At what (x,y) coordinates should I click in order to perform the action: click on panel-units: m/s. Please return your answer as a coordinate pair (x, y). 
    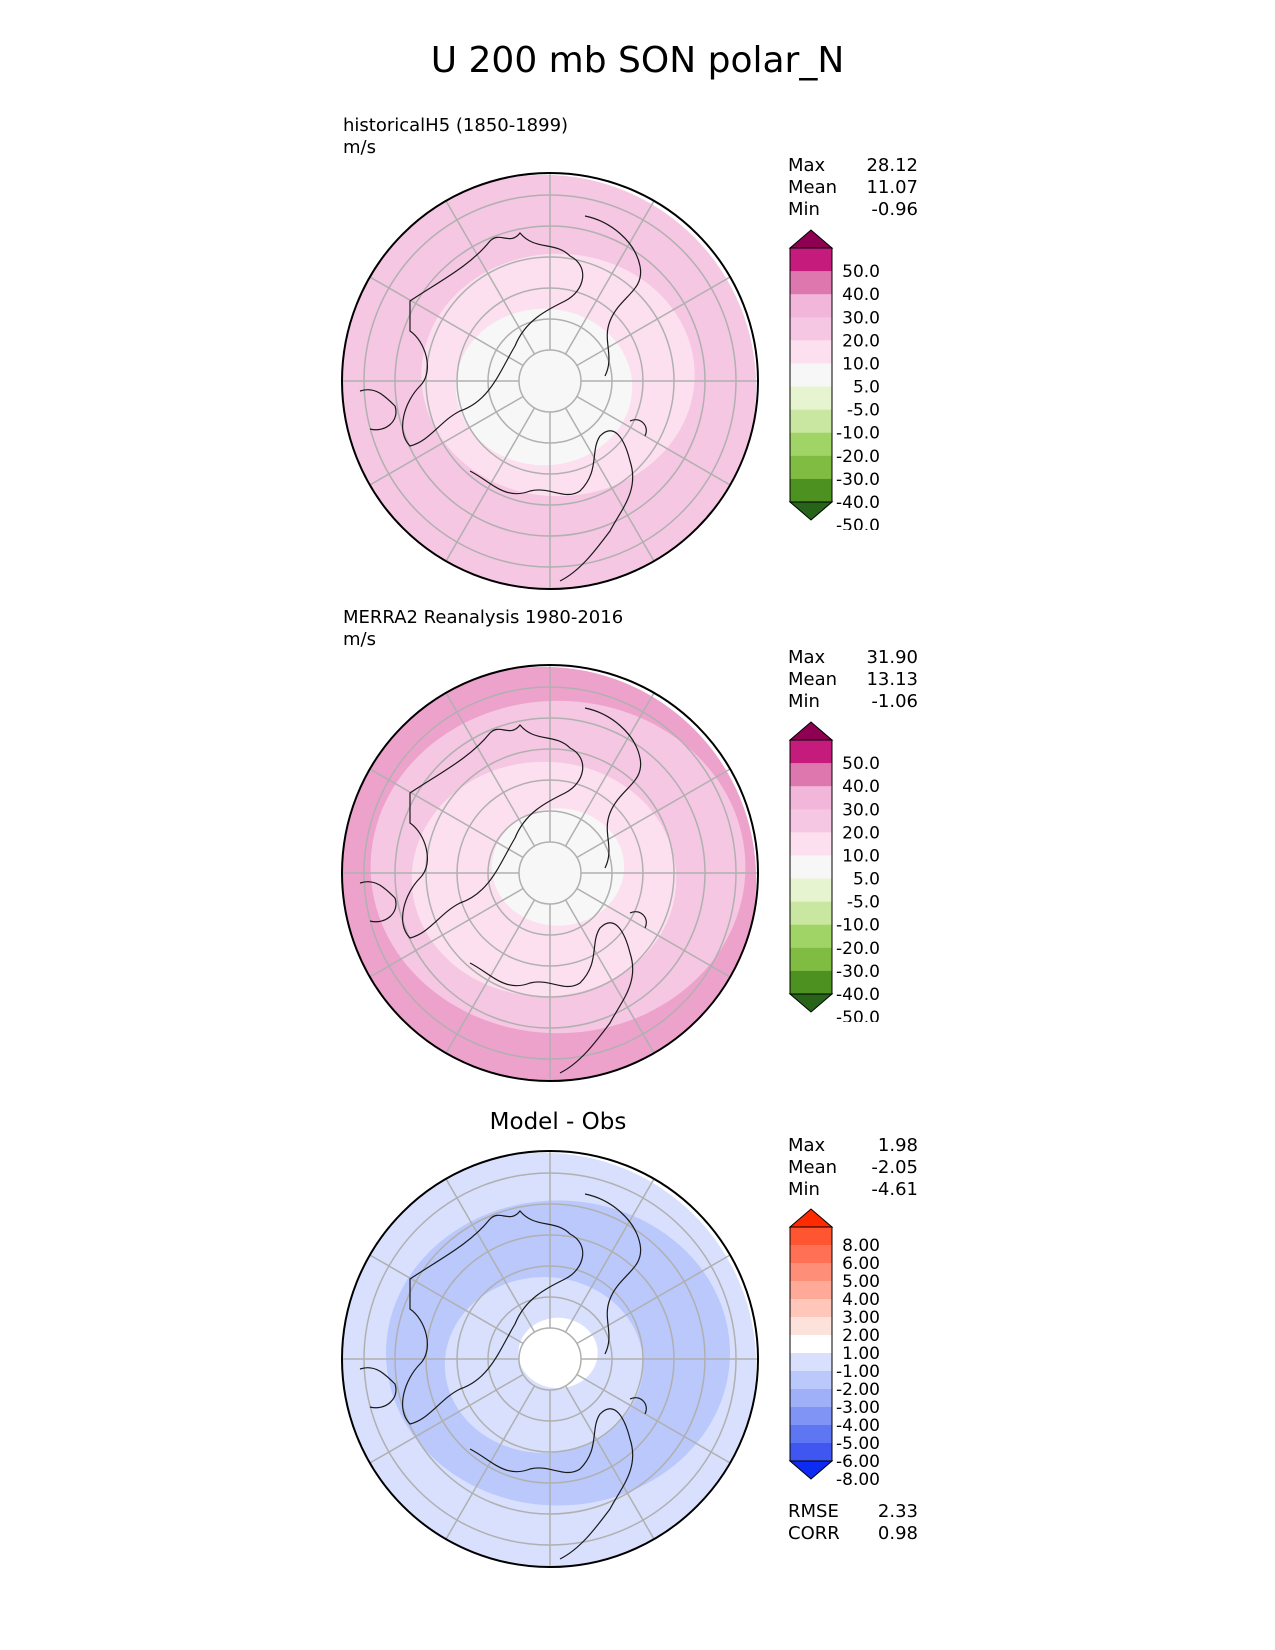
    Looking at the image, I should click on (359, 147).